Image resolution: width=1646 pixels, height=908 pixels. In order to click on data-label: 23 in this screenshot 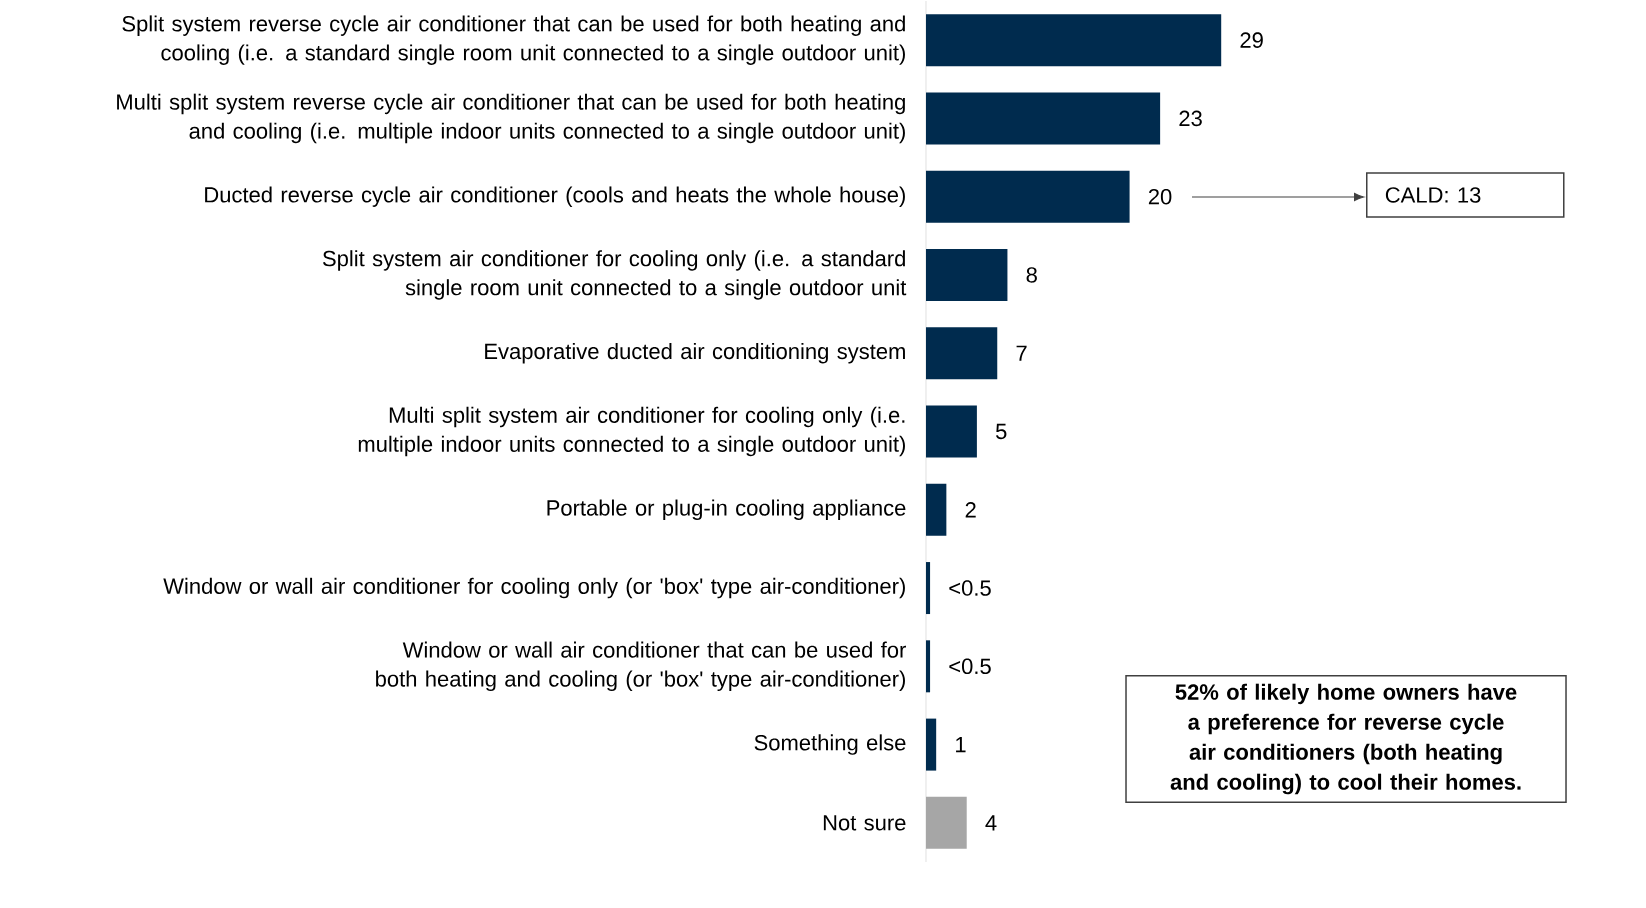, I will do `click(1190, 118)`.